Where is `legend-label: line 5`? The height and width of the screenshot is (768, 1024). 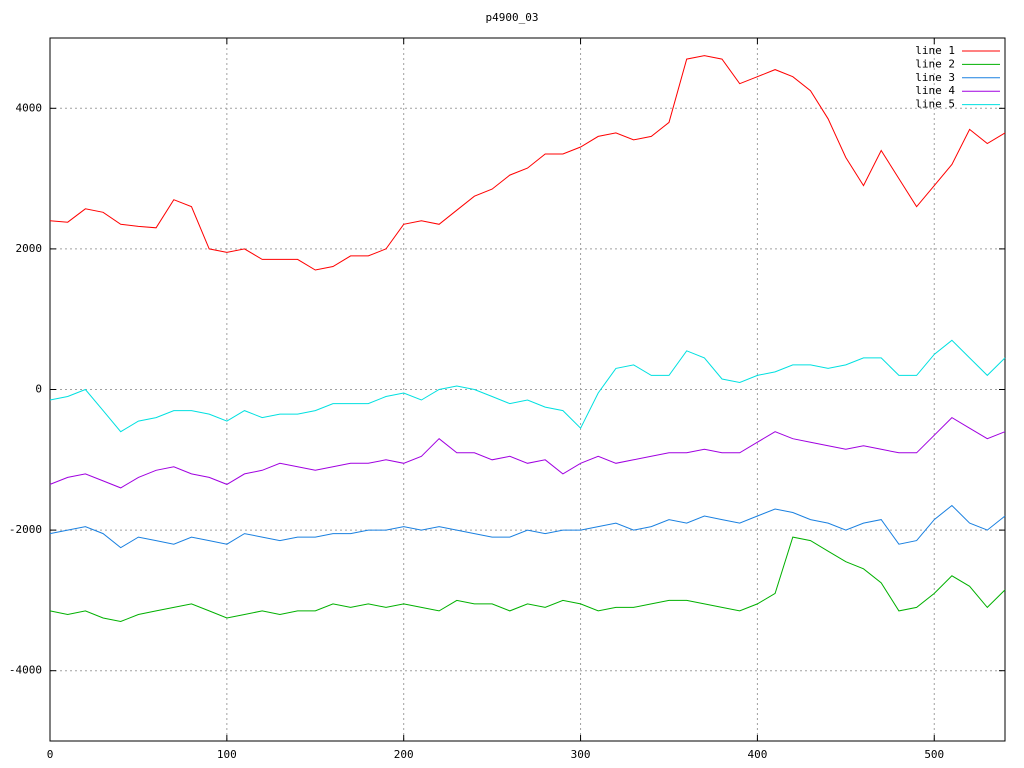
legend-label: line 5 is located at coordinates (935, 104).